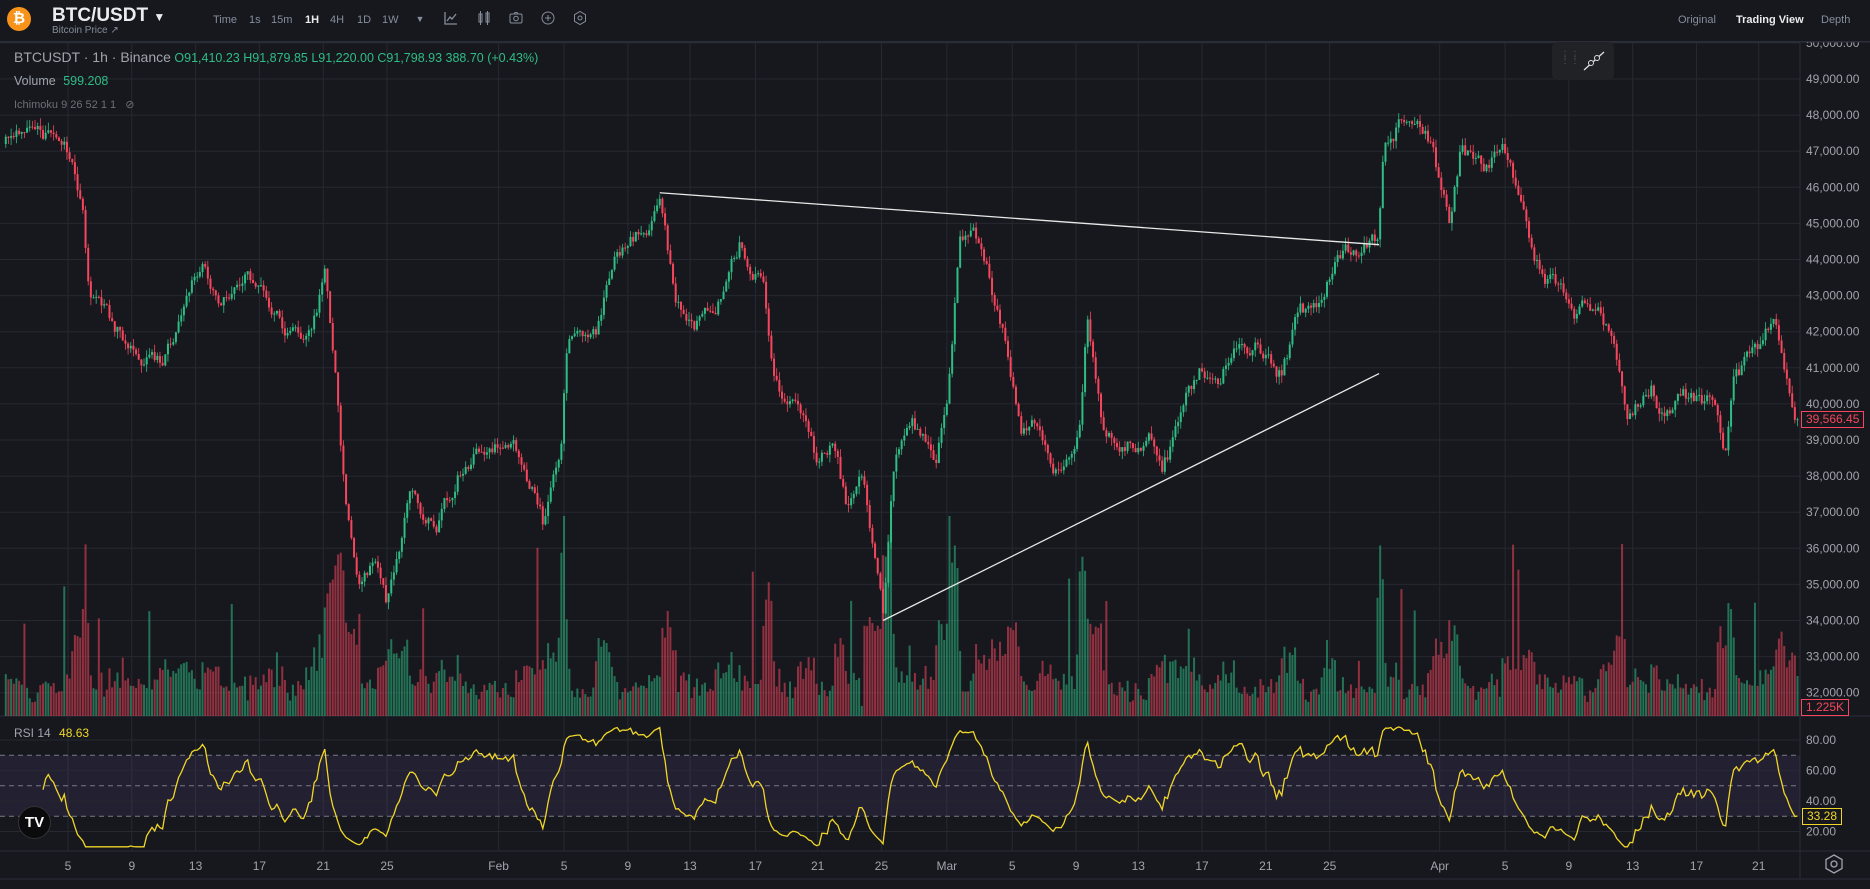  What do you see at coordinates (312, 20) in the screenshot?
I see `tab-1h: 1H` at bounding box center [312, 20].